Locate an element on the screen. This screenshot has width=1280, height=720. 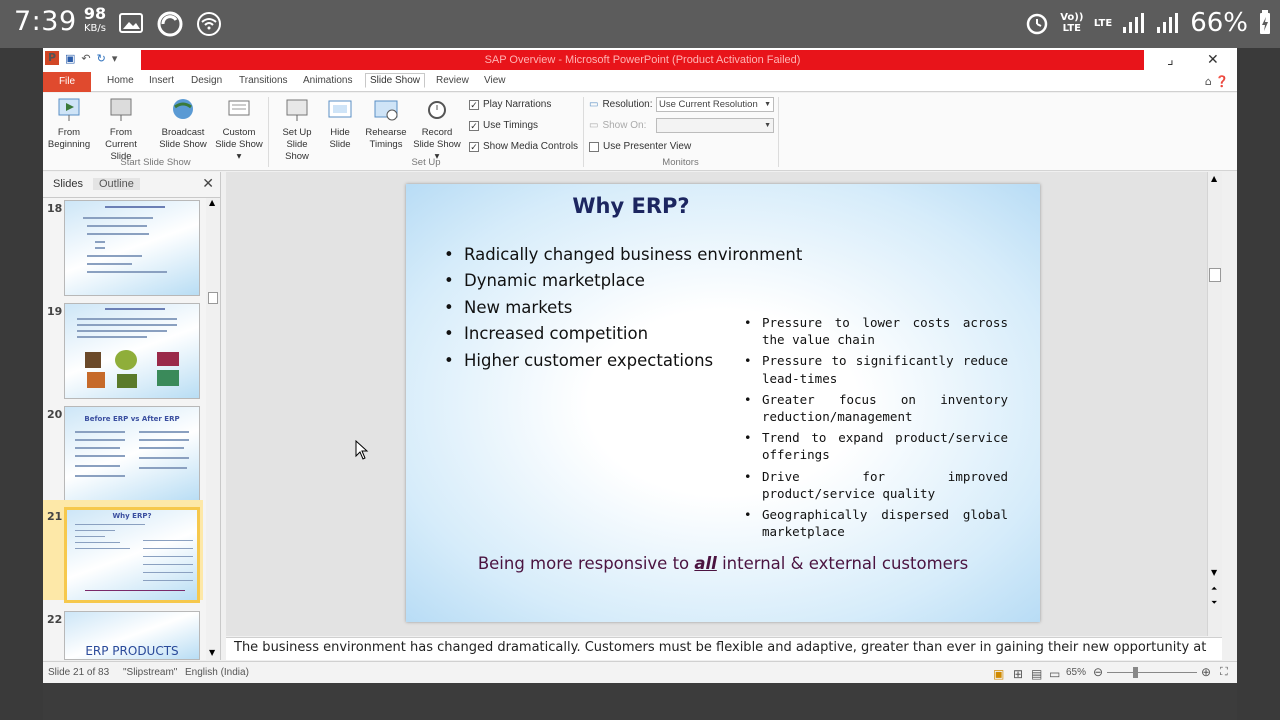
tab-transitions: Transitions is located at coordinates (263, 80).